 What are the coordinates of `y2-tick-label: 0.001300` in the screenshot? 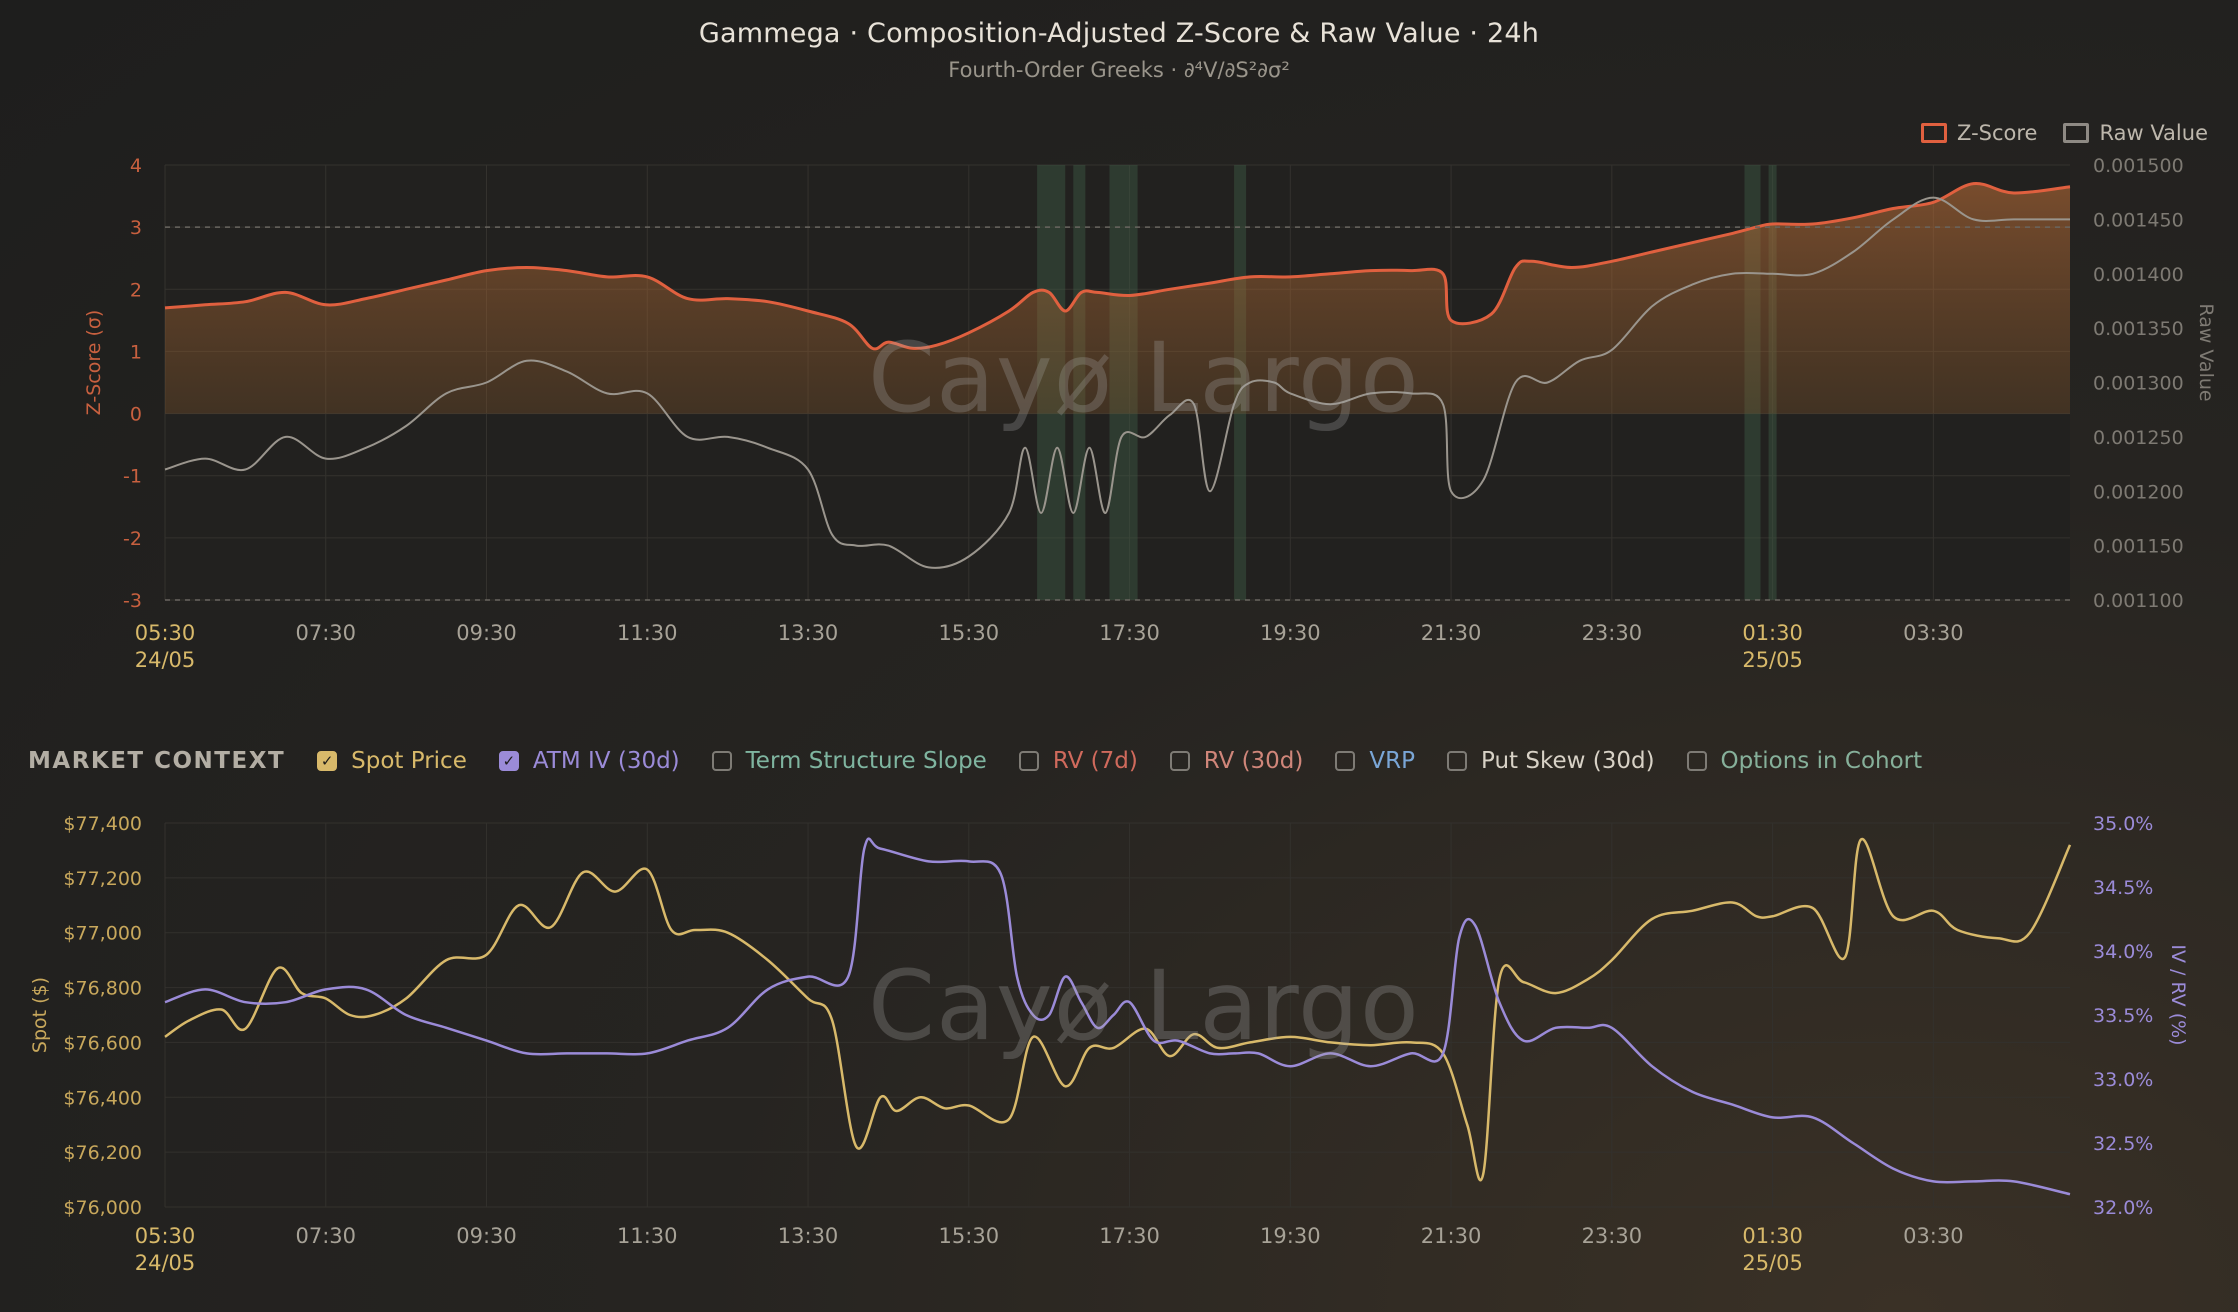 It's located at (2138, 384).